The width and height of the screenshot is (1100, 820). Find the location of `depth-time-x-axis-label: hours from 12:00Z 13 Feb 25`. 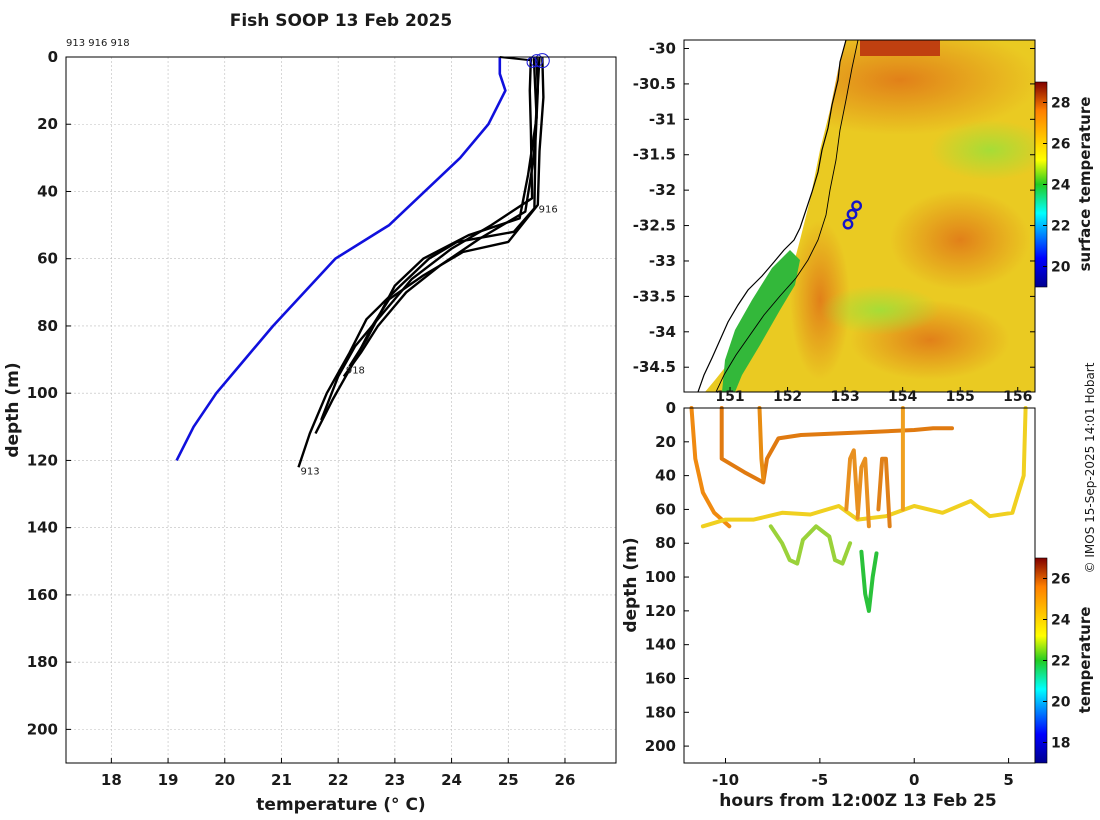

depth-time-x-axis-label: hours from 12:00Z 13 Feb 25 is located at coordinates (858, 801).